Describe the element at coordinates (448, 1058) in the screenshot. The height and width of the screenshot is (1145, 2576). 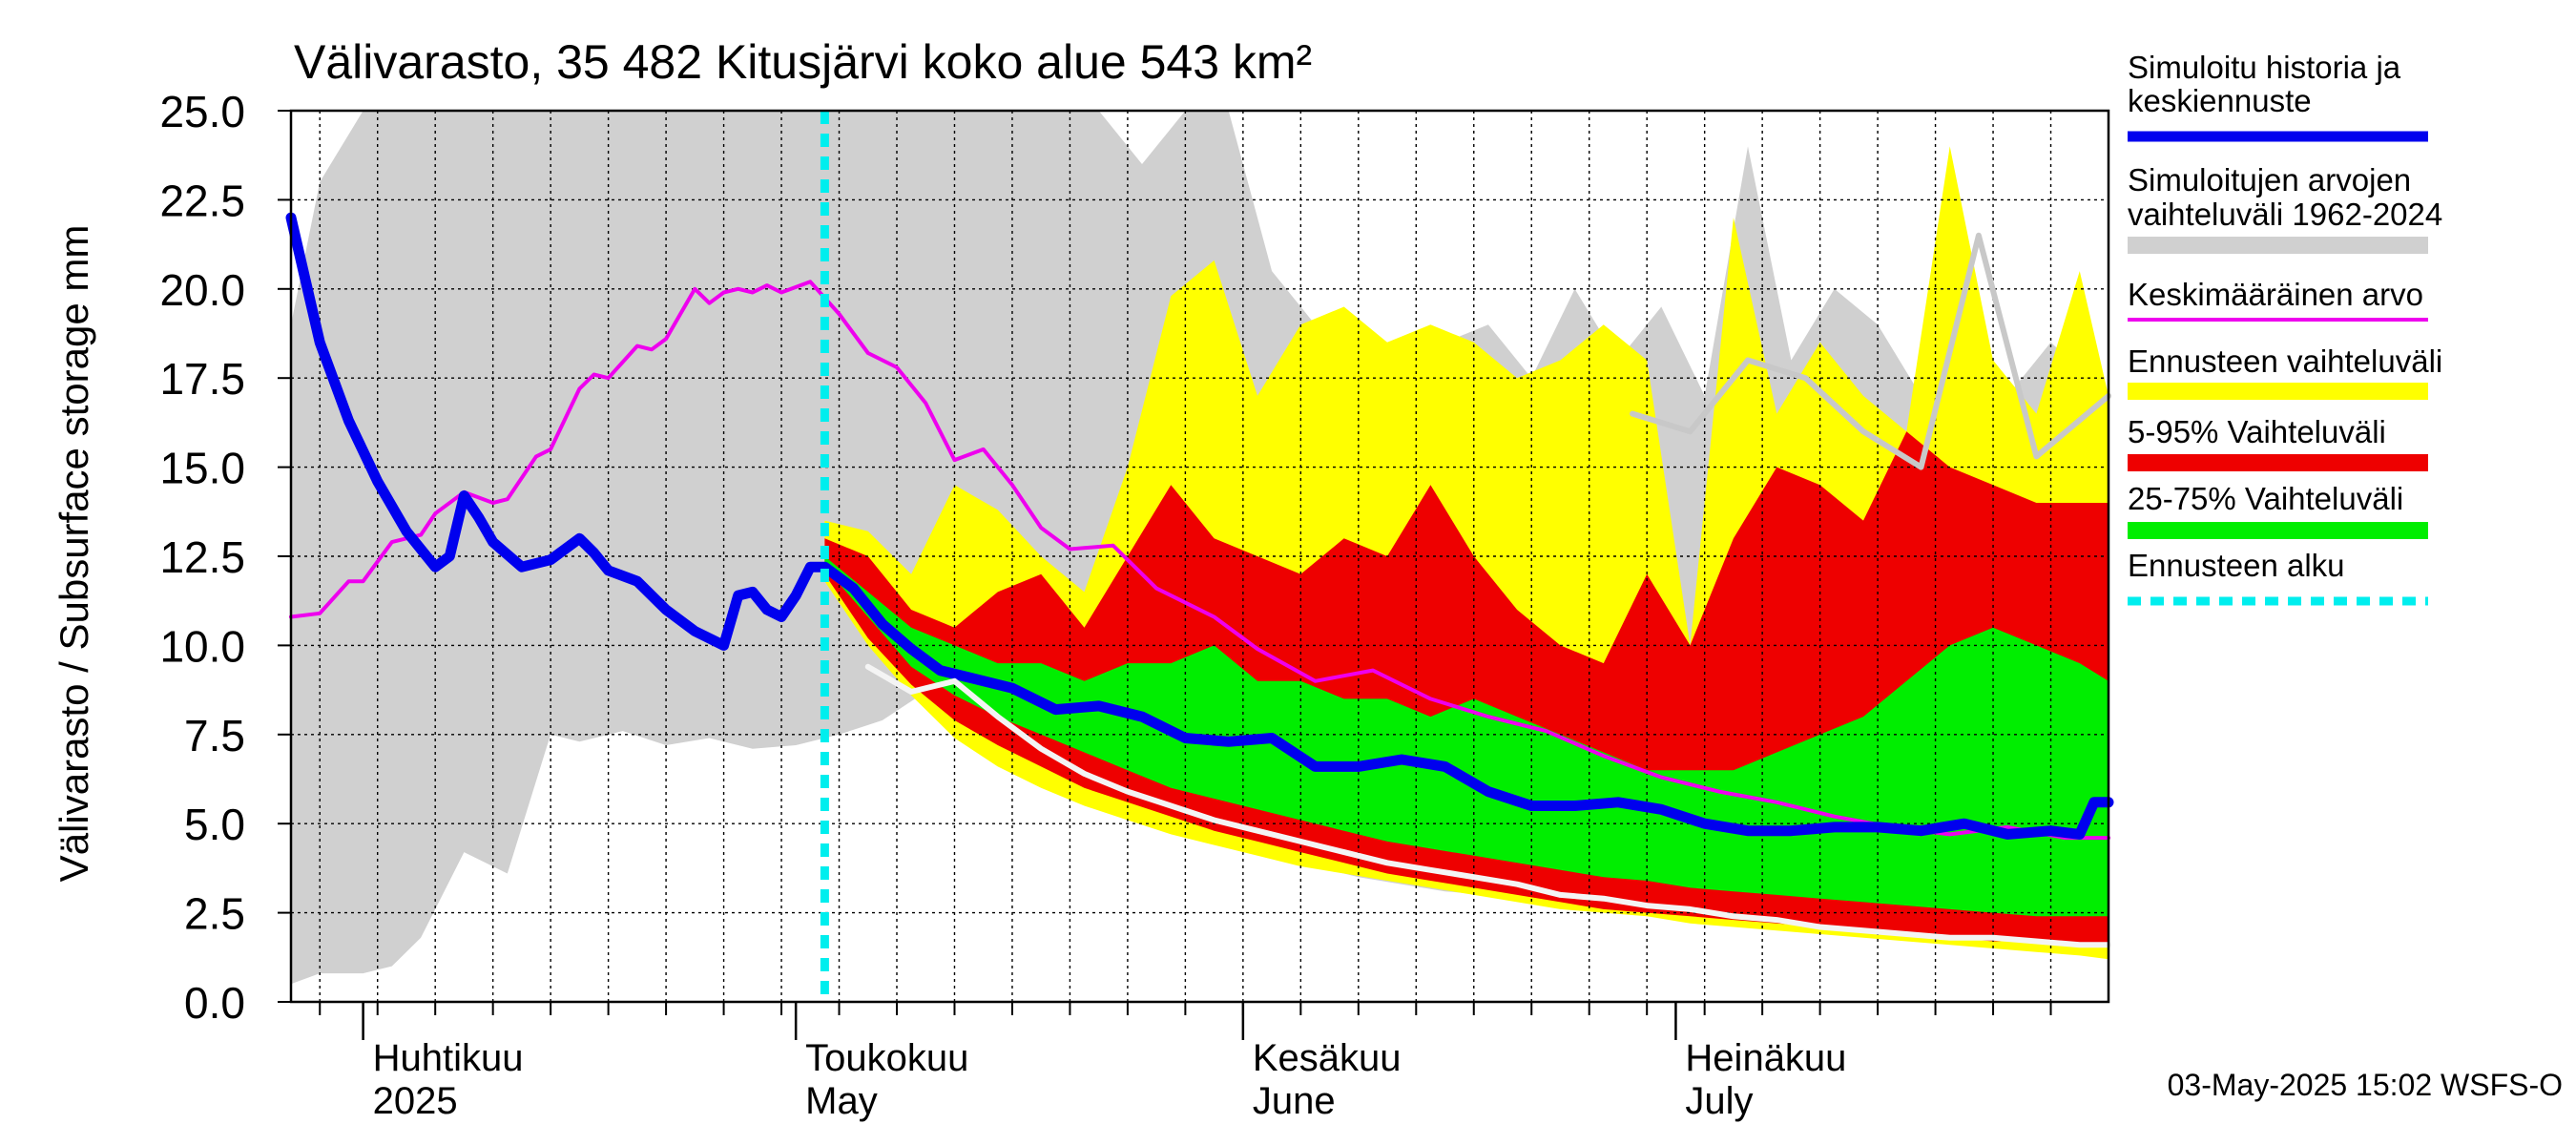
I see `month-label-fi: Huhtikuu` at that location.